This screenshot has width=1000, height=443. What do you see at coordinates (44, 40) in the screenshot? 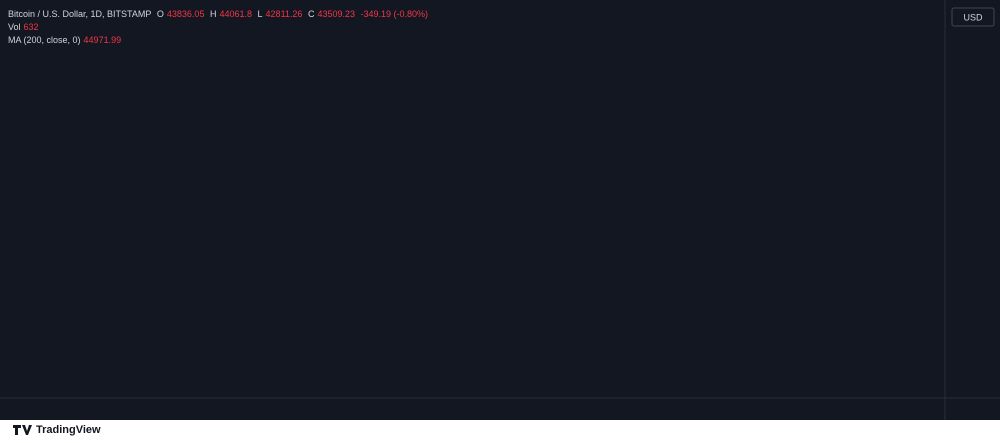
I see `ma-label: MA (200, close, 0)` at bounding box center [44, 40].